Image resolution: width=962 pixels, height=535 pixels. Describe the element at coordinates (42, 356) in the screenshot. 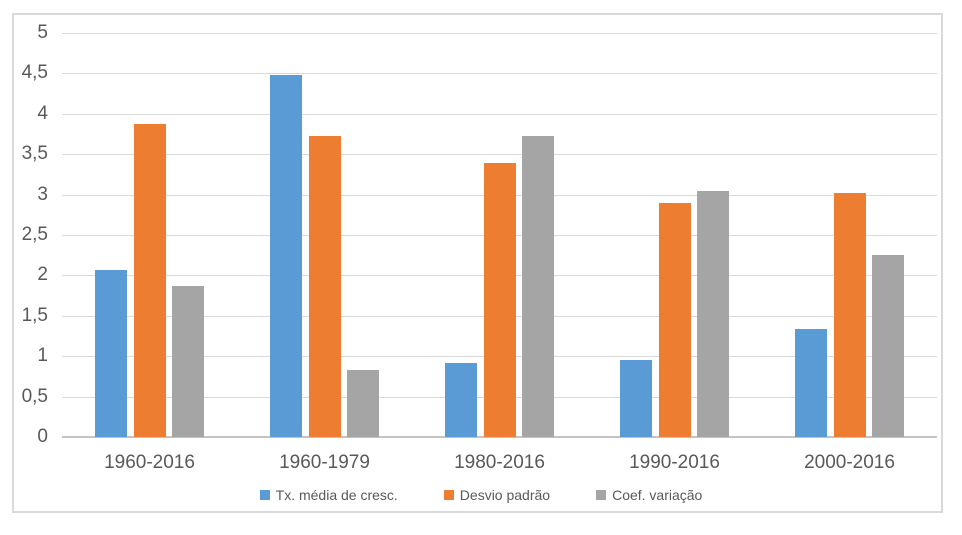

I see `y-tick-label: 1` at that location.